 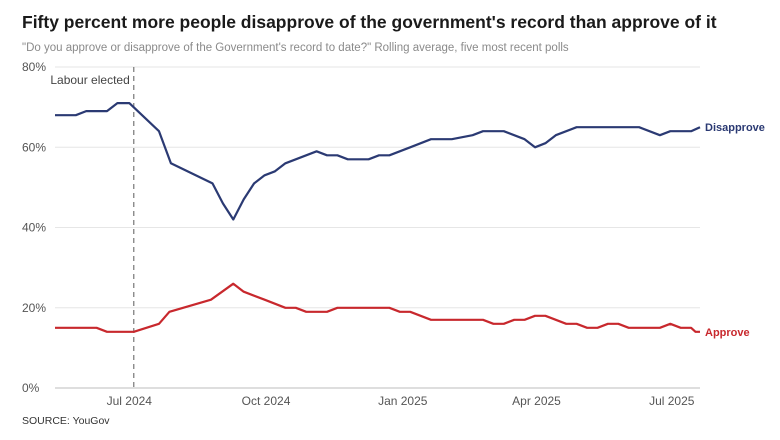 What do you see at coordinates (66, 421) in the screenshot?
I see `source-note: SOURCE: YouGov` at bounding box center [66, 421].